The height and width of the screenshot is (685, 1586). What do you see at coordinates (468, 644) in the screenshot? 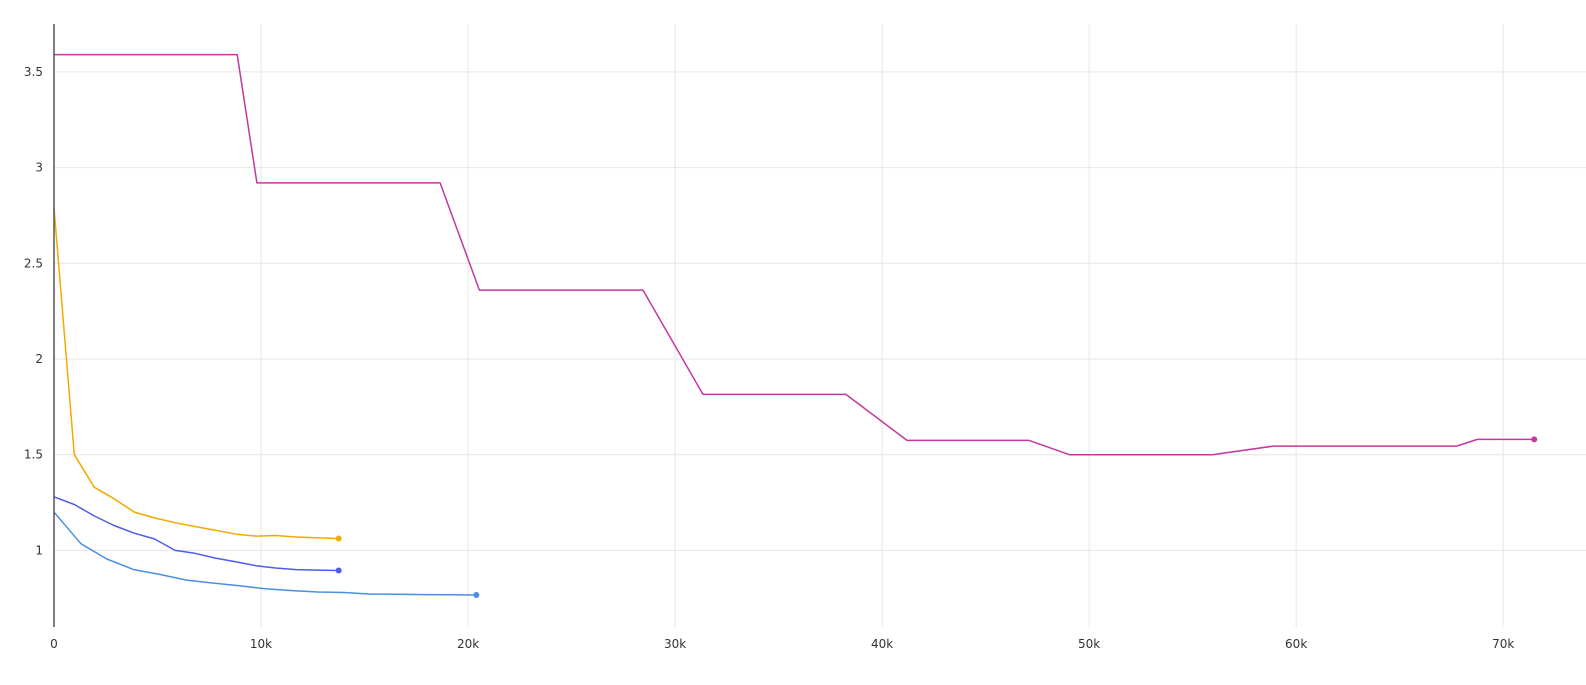
I see `x-tick-label: 20k` at bounding box center [468, 644].